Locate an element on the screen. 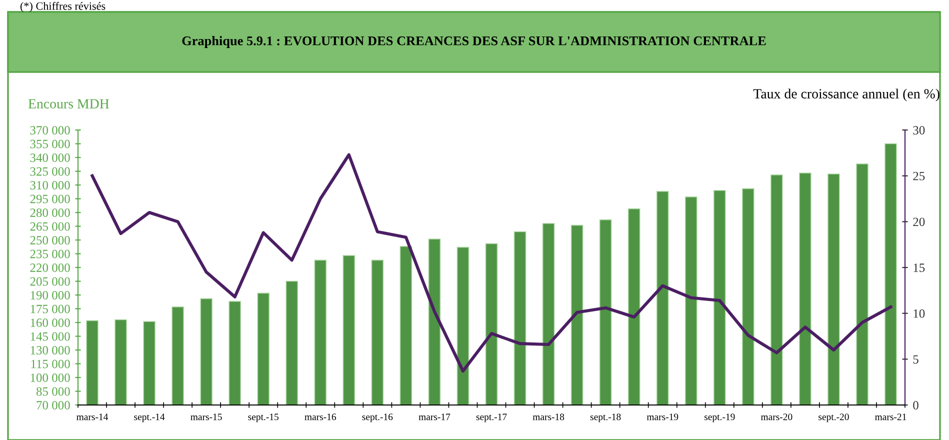  y-tick-label: 235 000 is located at coordinates (50, 254).